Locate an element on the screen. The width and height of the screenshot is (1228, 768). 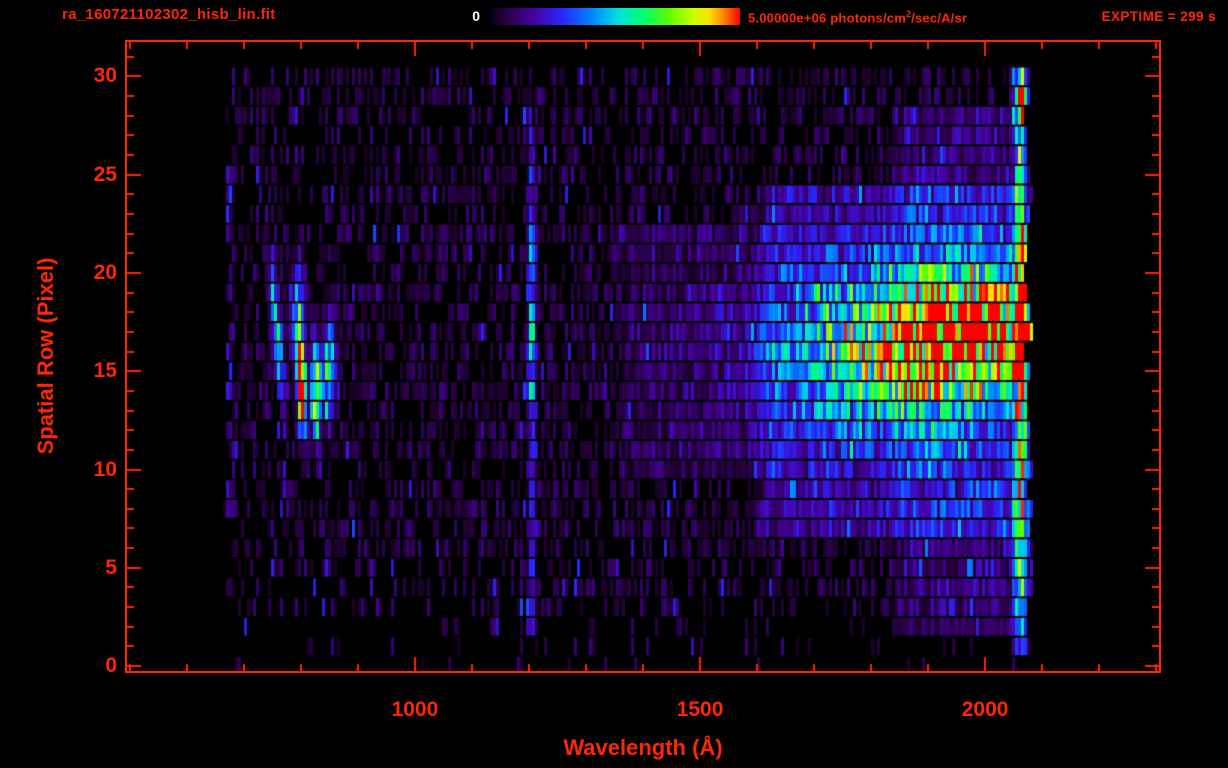
x-axis-title: Wavelength (Å) is located at coordinates (643, 747).